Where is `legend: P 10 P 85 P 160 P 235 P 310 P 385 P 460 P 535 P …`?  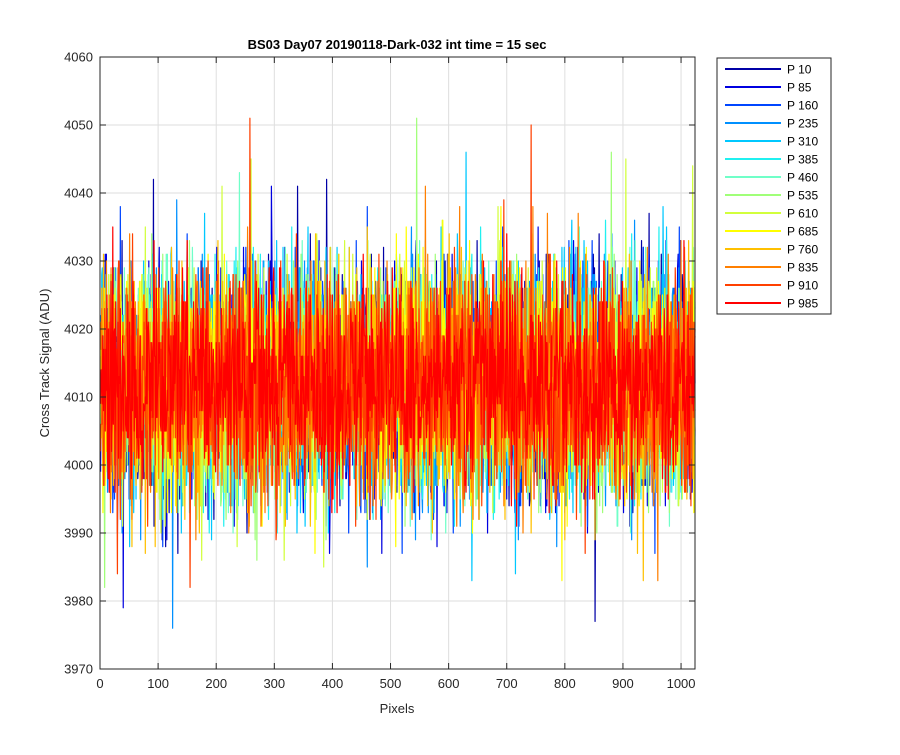 legend: P 10 P 85 P 160 P 235 P 310 P 385 P 460 P 535 P … is located at coordinates (774, 186).